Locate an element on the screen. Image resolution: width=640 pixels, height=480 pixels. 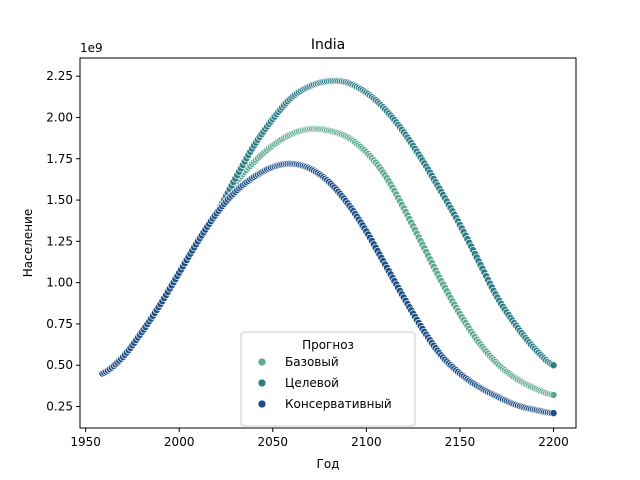
x-tick-label: 2100 is located at coordinates (366, 442).